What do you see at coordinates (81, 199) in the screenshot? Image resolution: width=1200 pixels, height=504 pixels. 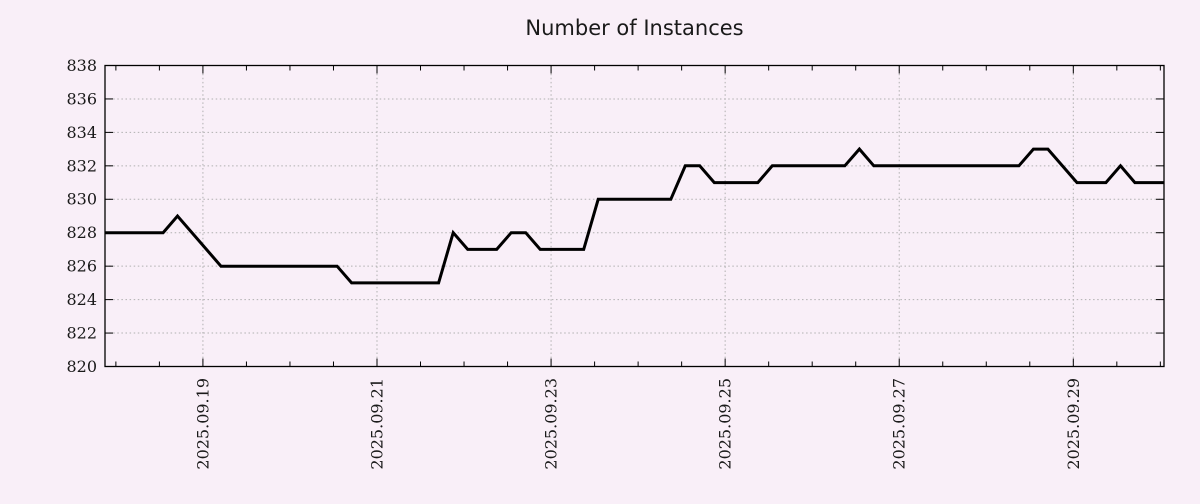 I see `y-tick-label: 830` at bounding box center [81, 199].